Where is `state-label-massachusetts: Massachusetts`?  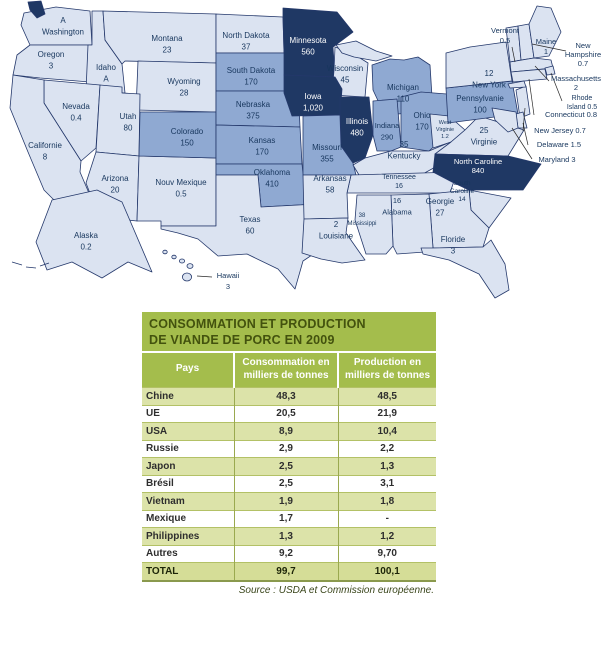 state-label-massachusetts: Massachusetts is located at coordinates (576, 78).